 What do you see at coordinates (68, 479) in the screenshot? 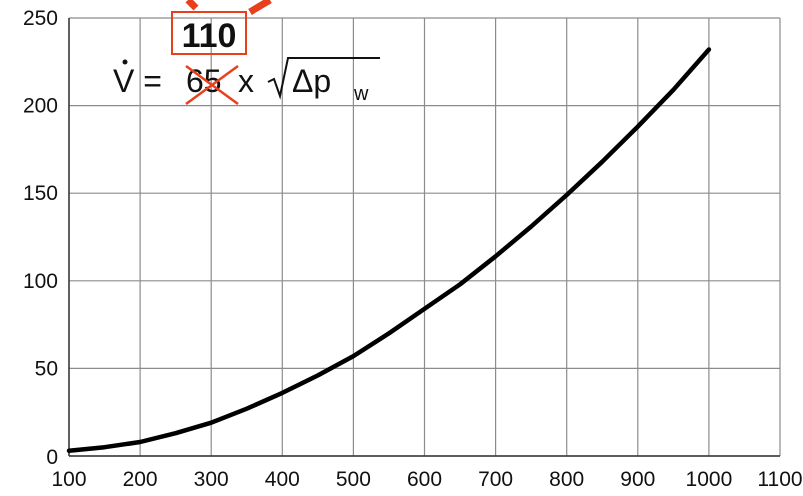
I see `x-tick-label: 100` at bounding box center [68, 479].